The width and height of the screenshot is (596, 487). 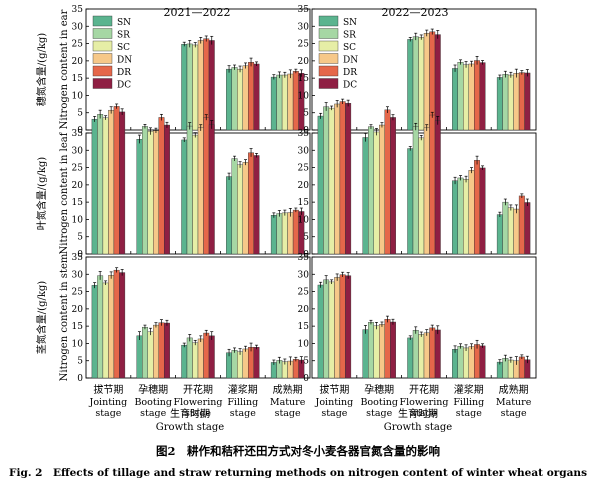 What do you see at coordinates (243, 389) in the screenshot?
I see `x-tick-label-cn: 灌浆期` at bounding box center [243, 389].